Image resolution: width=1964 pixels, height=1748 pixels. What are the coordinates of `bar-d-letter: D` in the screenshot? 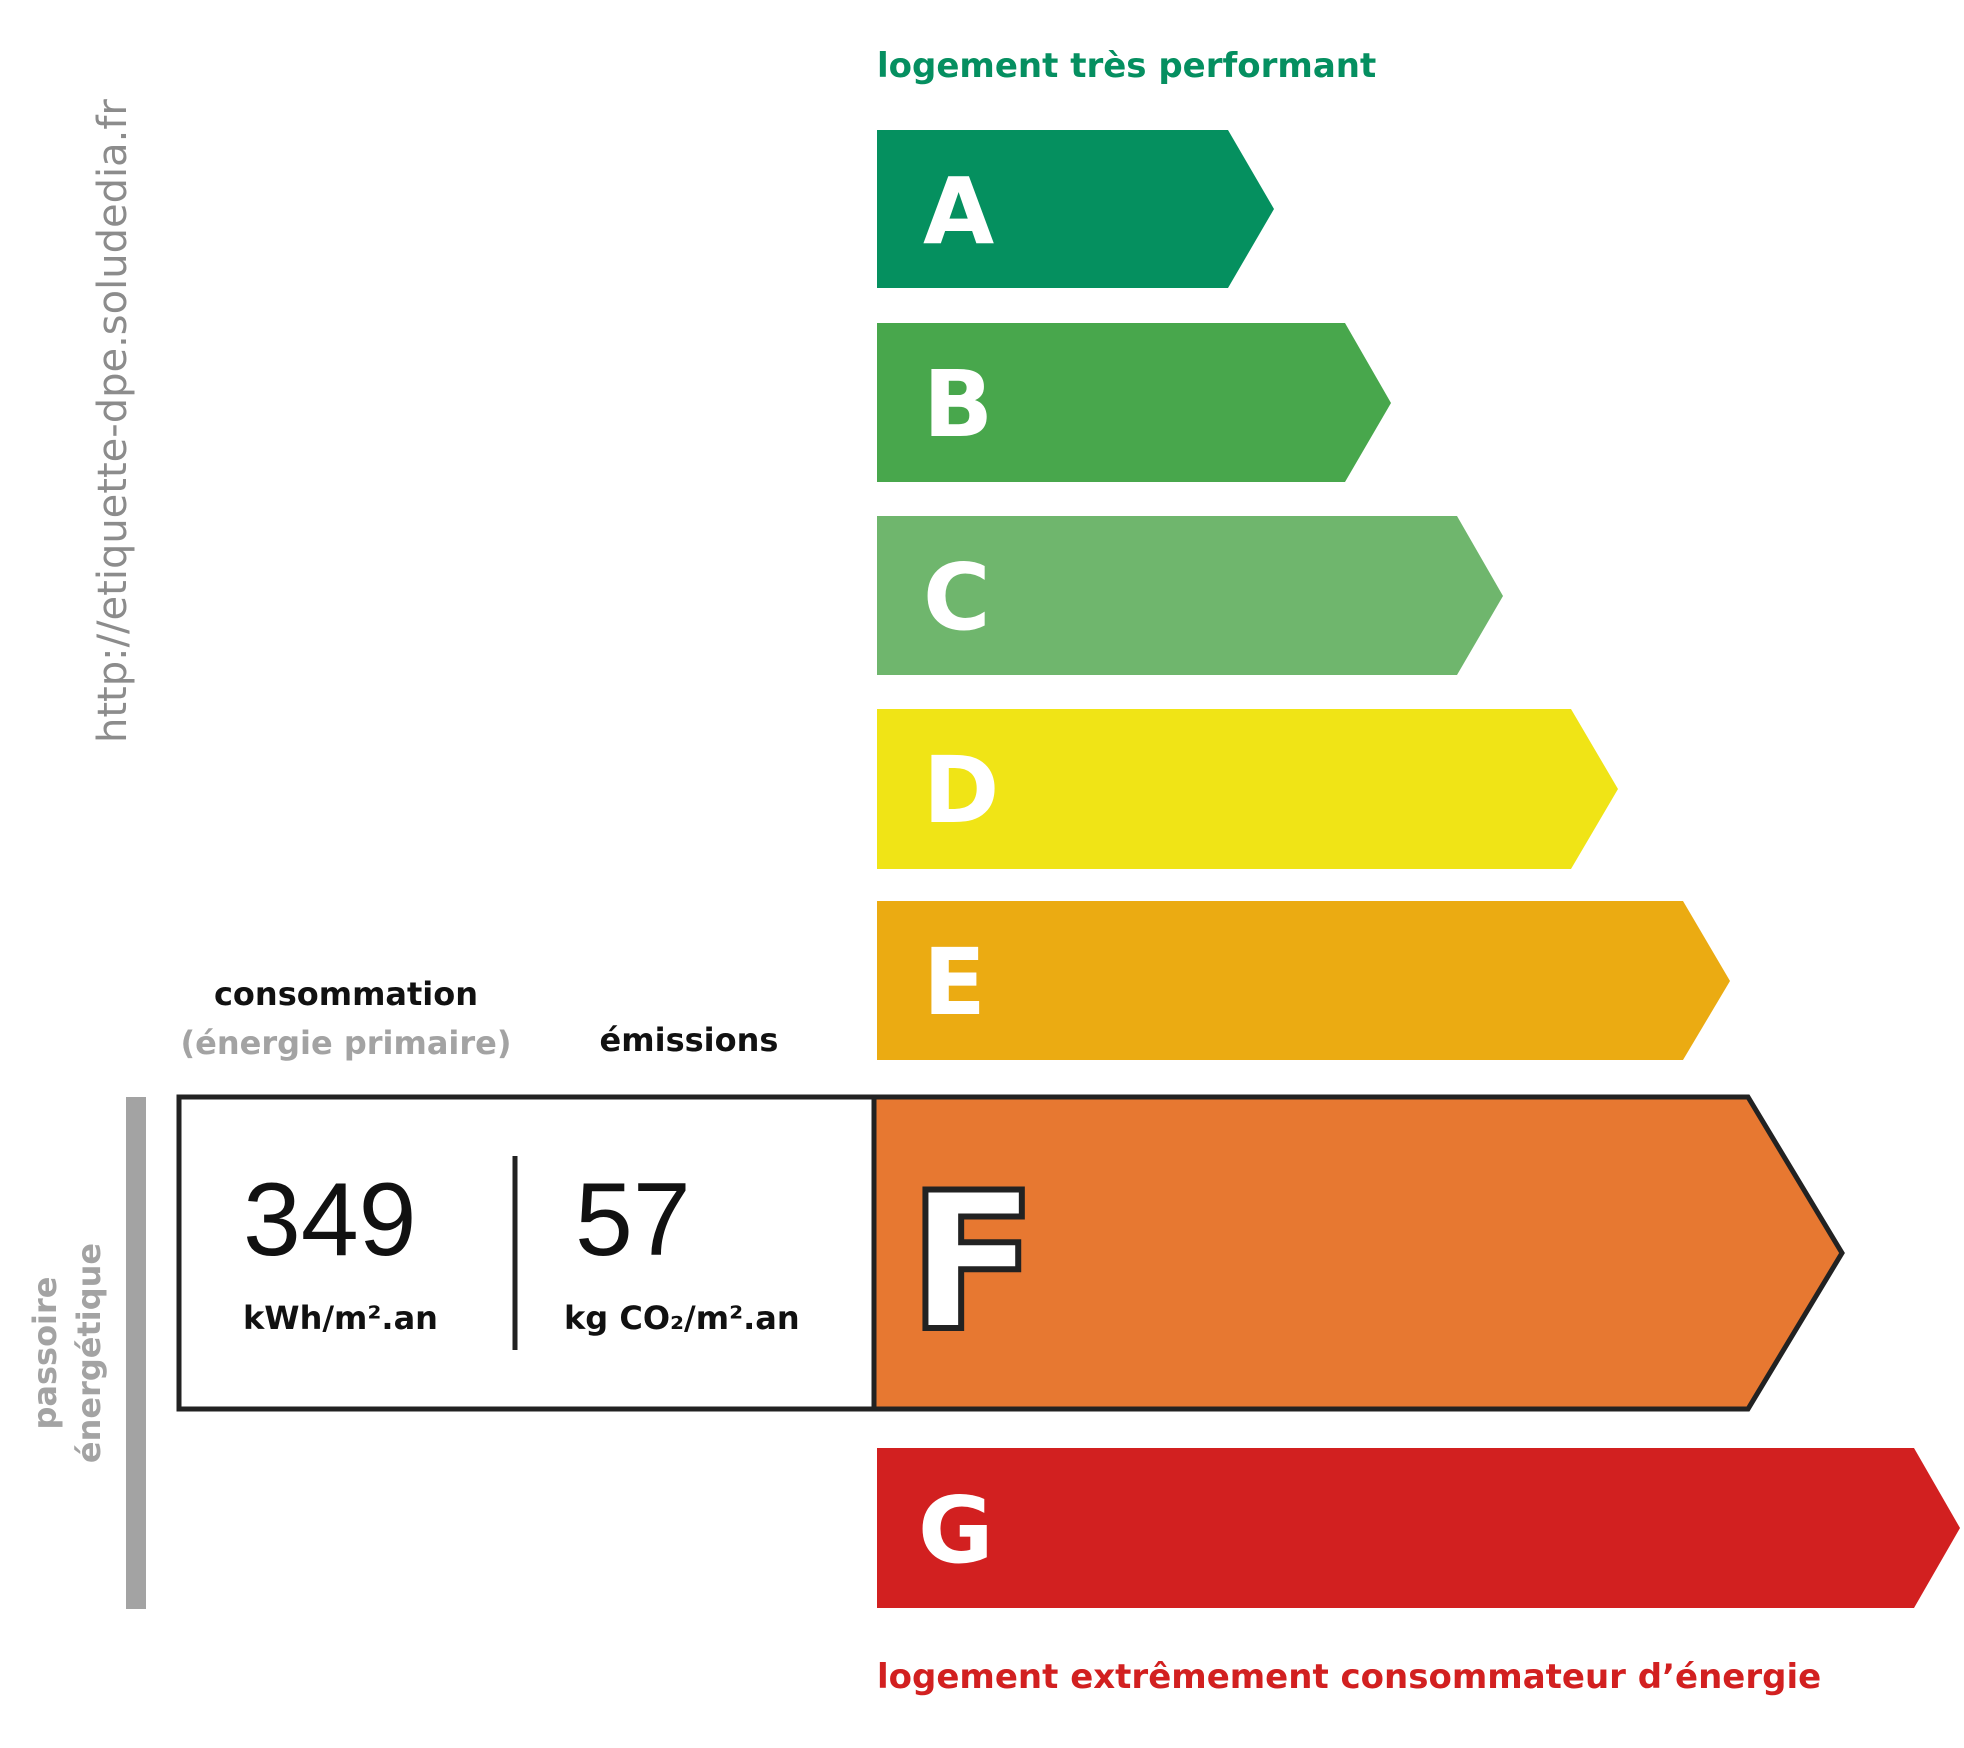 It's located at (961, 790).